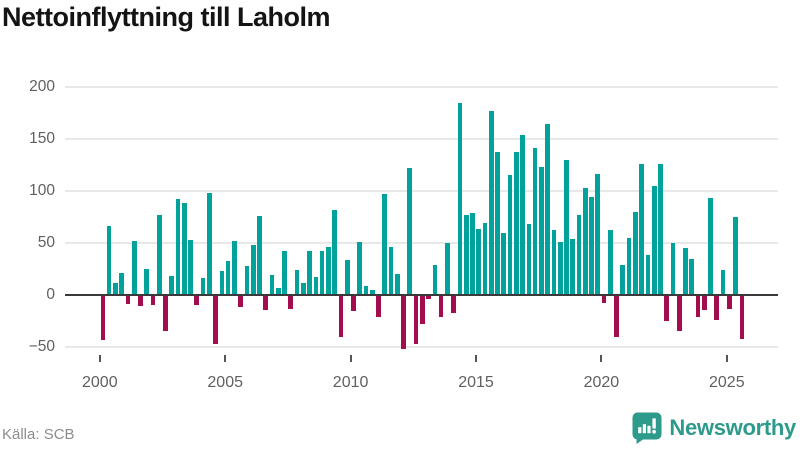 The image size is (800, 450). Describe the element at coordinates (41, 347) in the screenshot. I see `y-axis-label: −50` at that location.